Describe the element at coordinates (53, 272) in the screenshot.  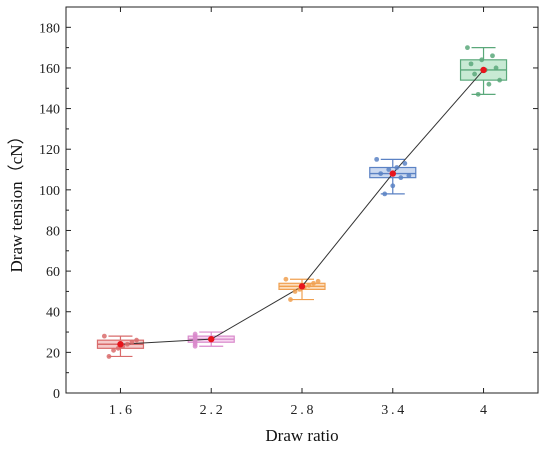
I see `y-tick-label: 60` at that location.